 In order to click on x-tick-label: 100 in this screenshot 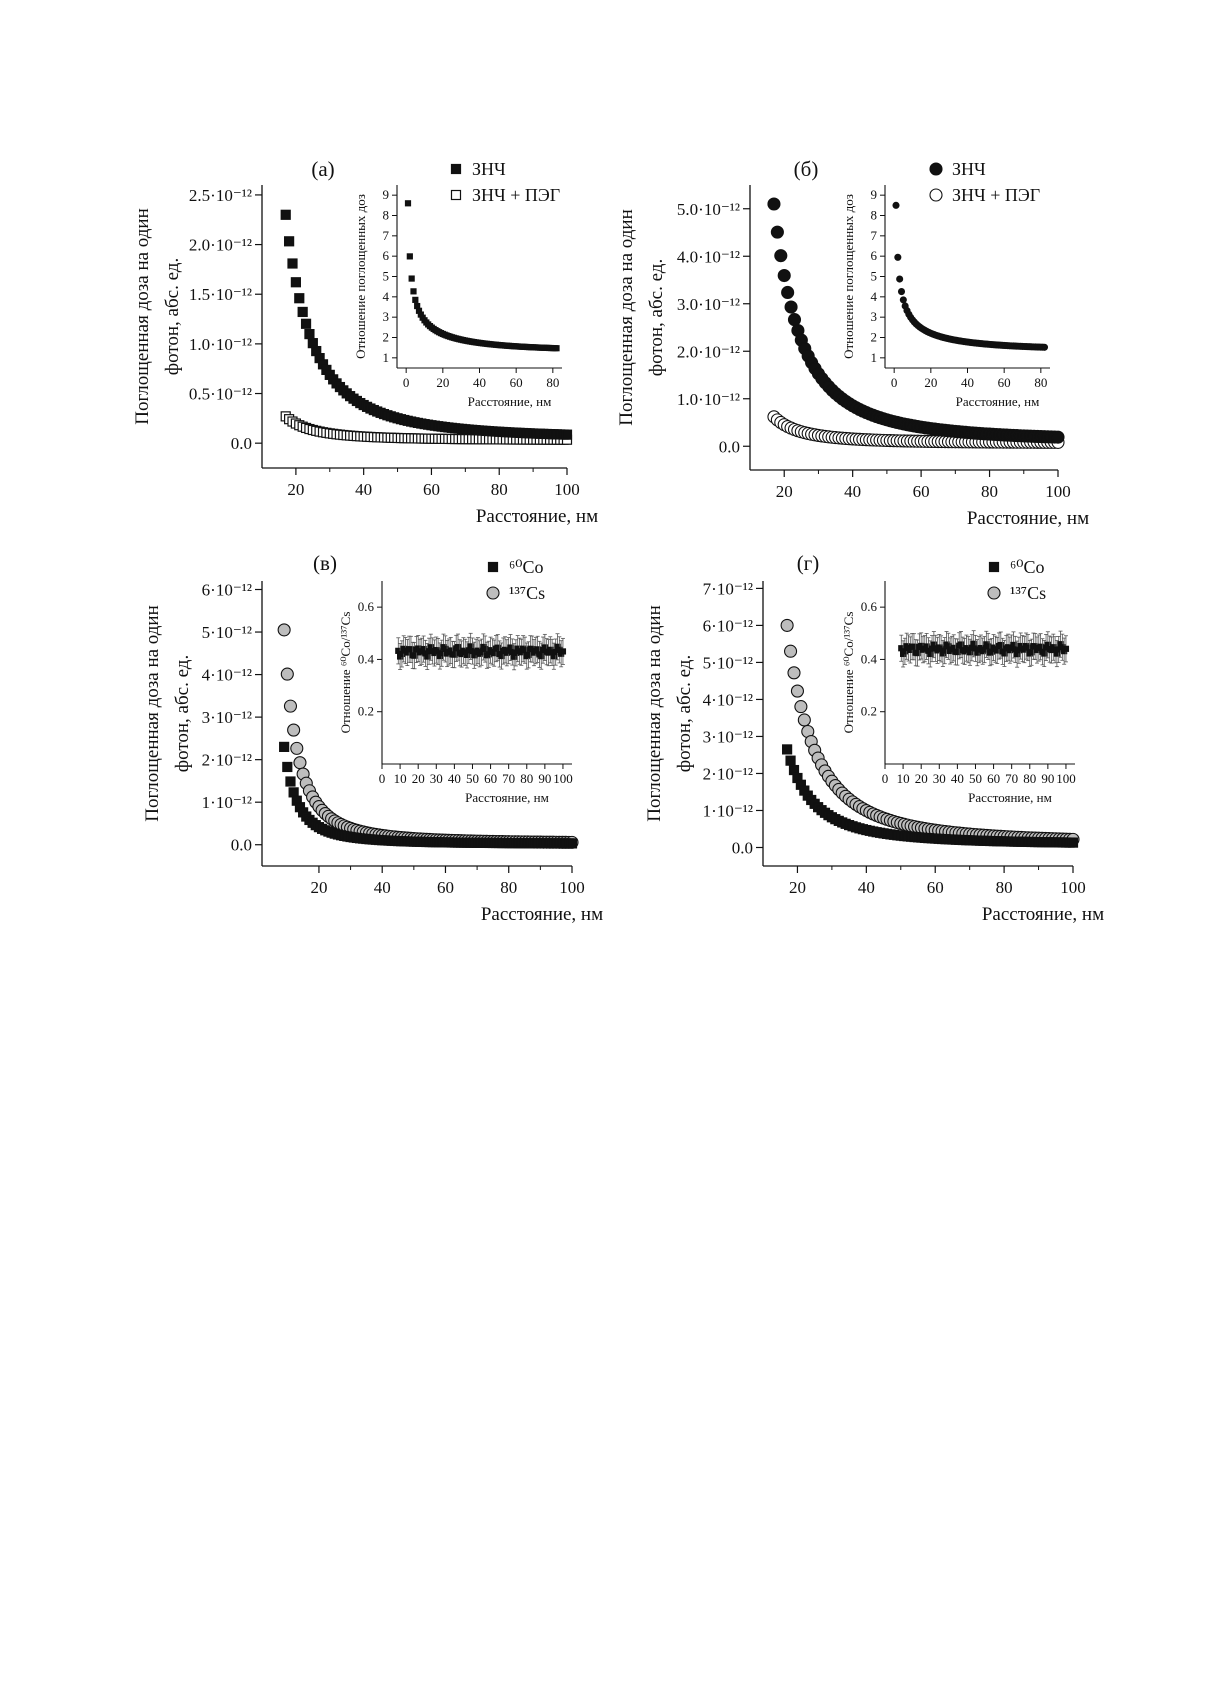, I will do `click(567, 489)`.